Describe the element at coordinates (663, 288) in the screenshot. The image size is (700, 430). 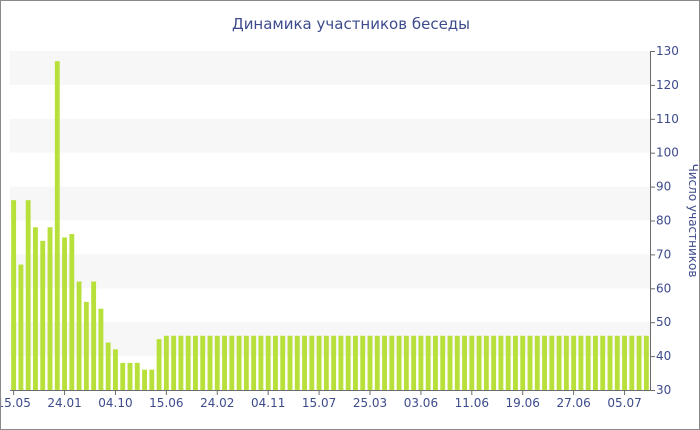
I see `y-tick-label: 60` at that location.